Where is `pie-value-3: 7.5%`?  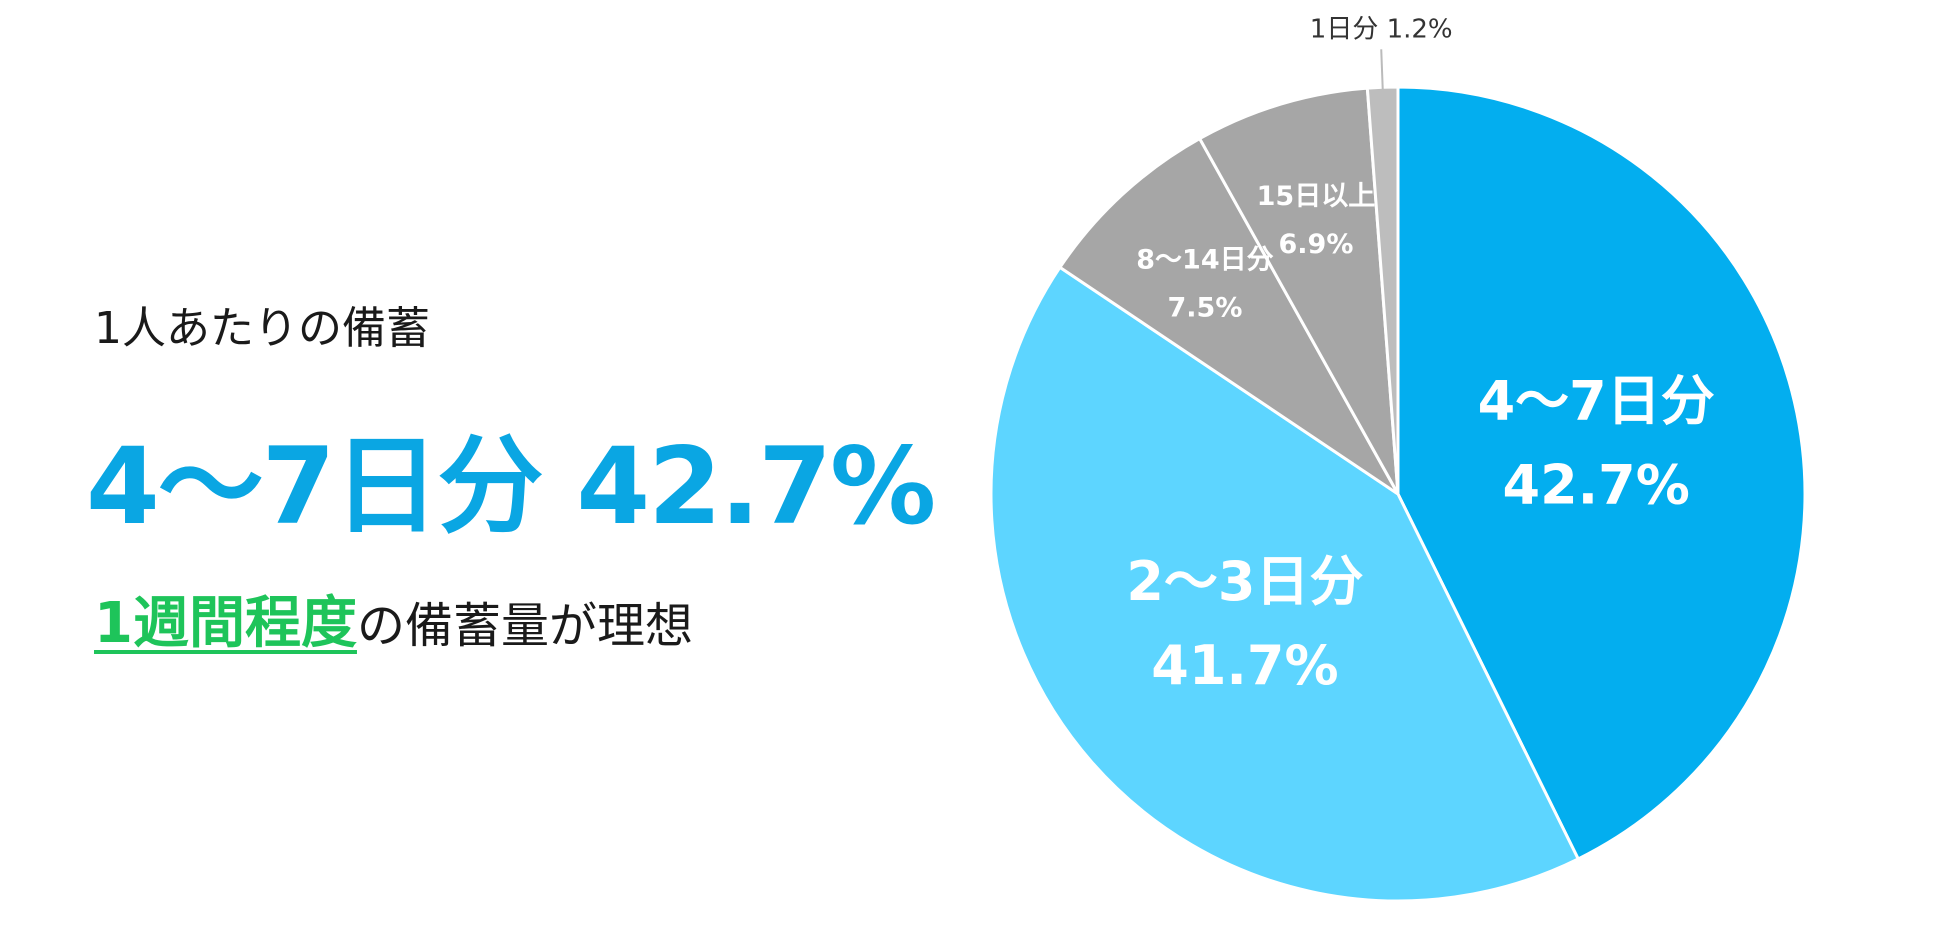
pie-value-3: 7.5% is located at coordinates (1204, 307).